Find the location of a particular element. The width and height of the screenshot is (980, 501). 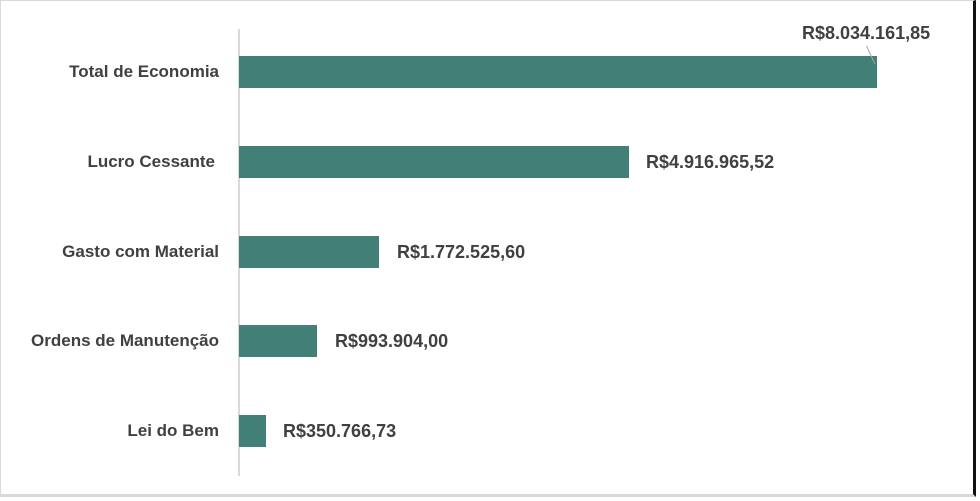

data-label: R$993.904,00 is located at coordinates (392, 341).